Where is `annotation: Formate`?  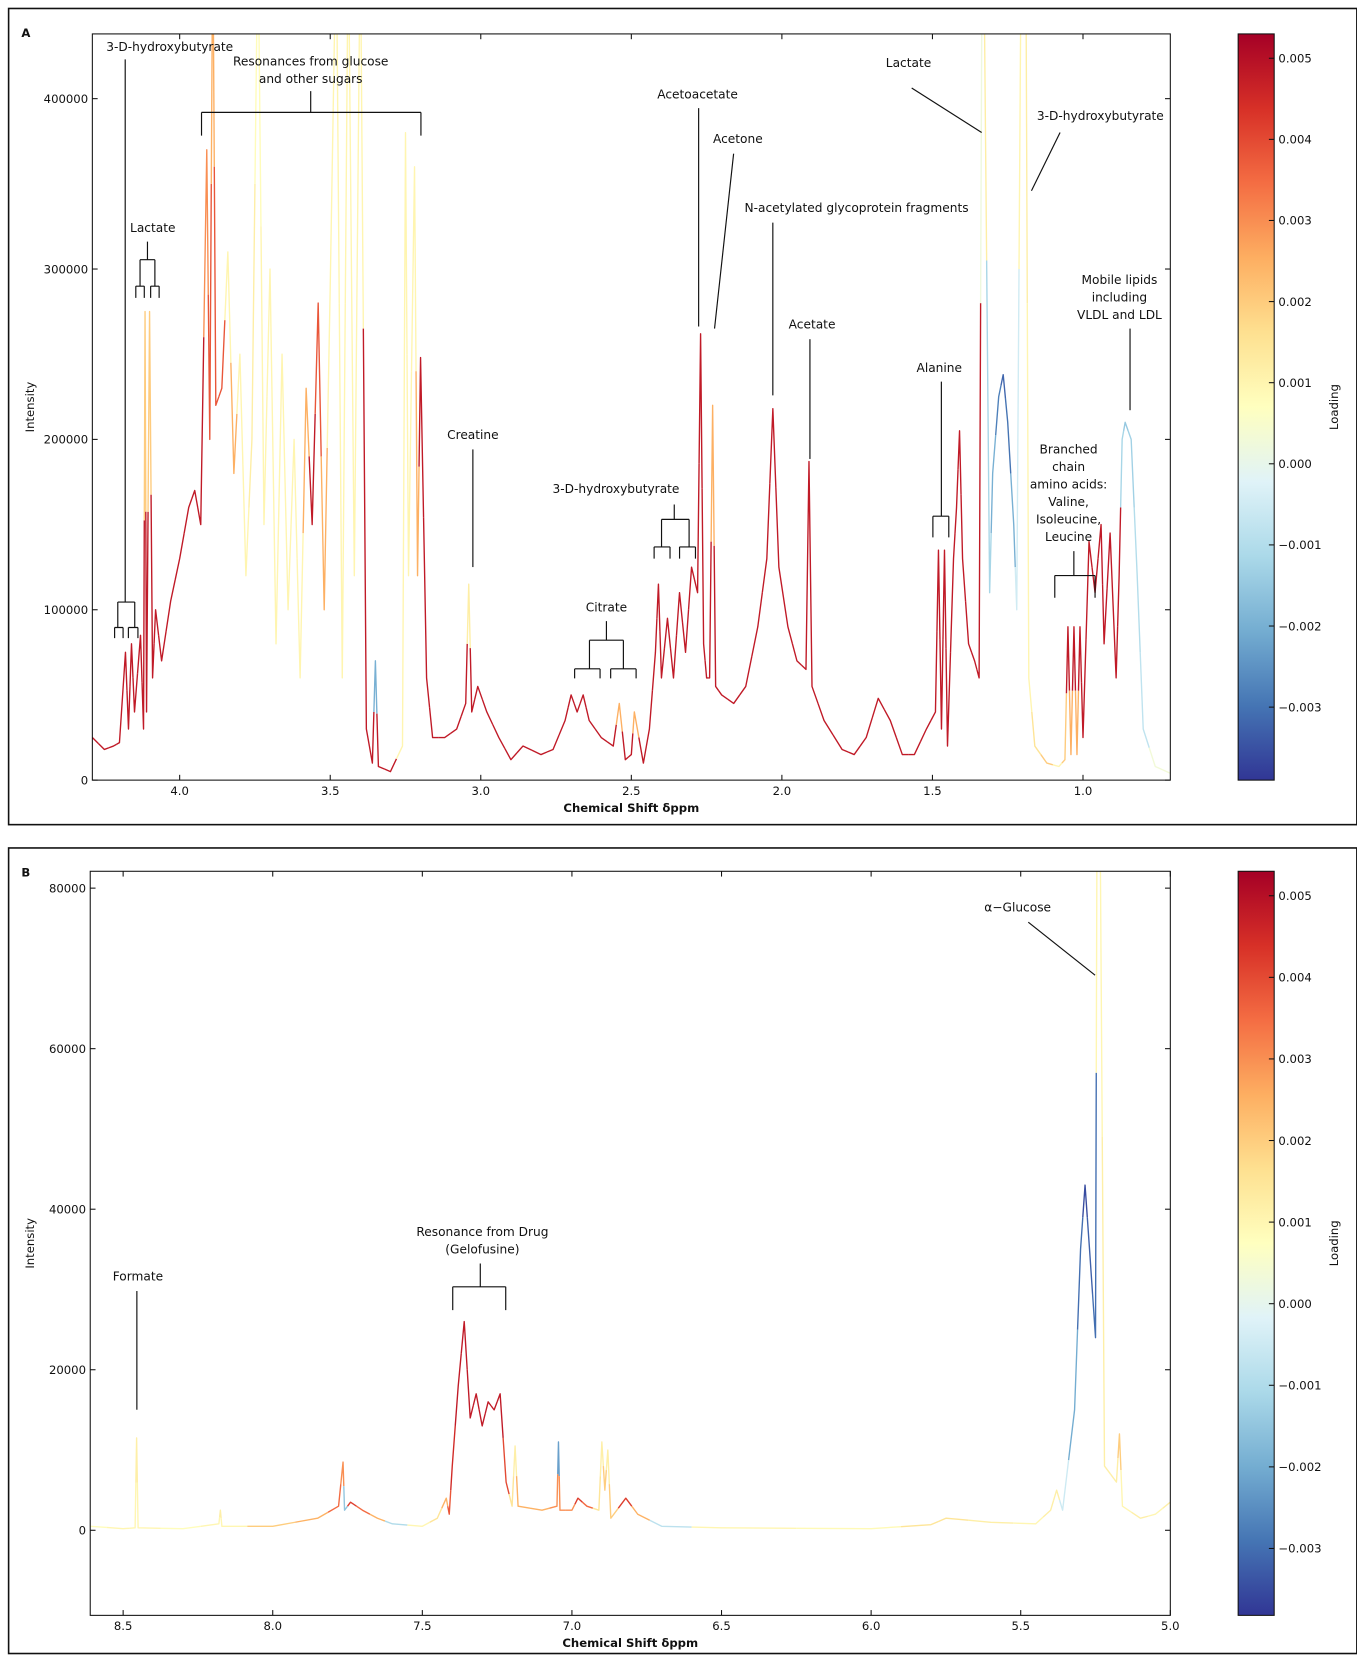
annotation: Formate is located at coordinates (138, 1276).